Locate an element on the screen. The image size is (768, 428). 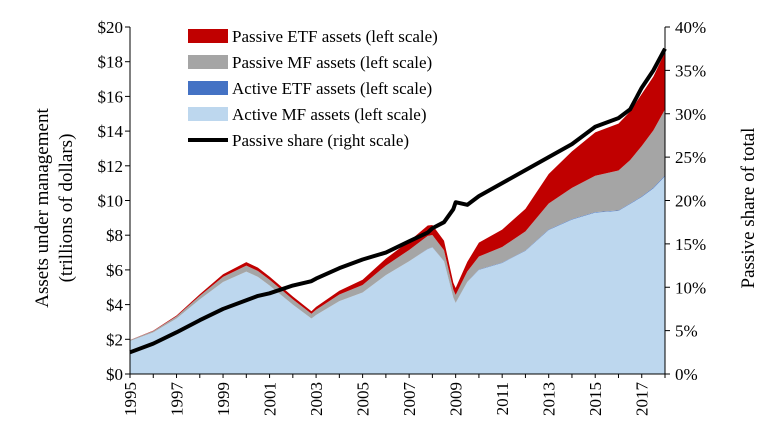
x-tick-label: 2001 is located at coordinates (270, 399).